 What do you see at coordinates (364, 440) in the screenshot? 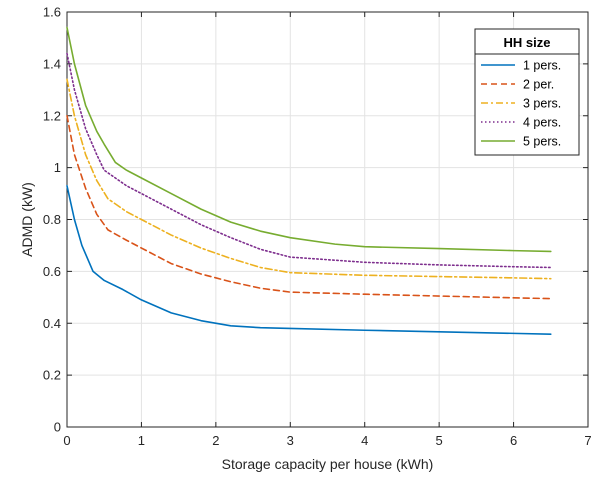
I see `x-tick-label: 4` at bounding box center [364, 440].